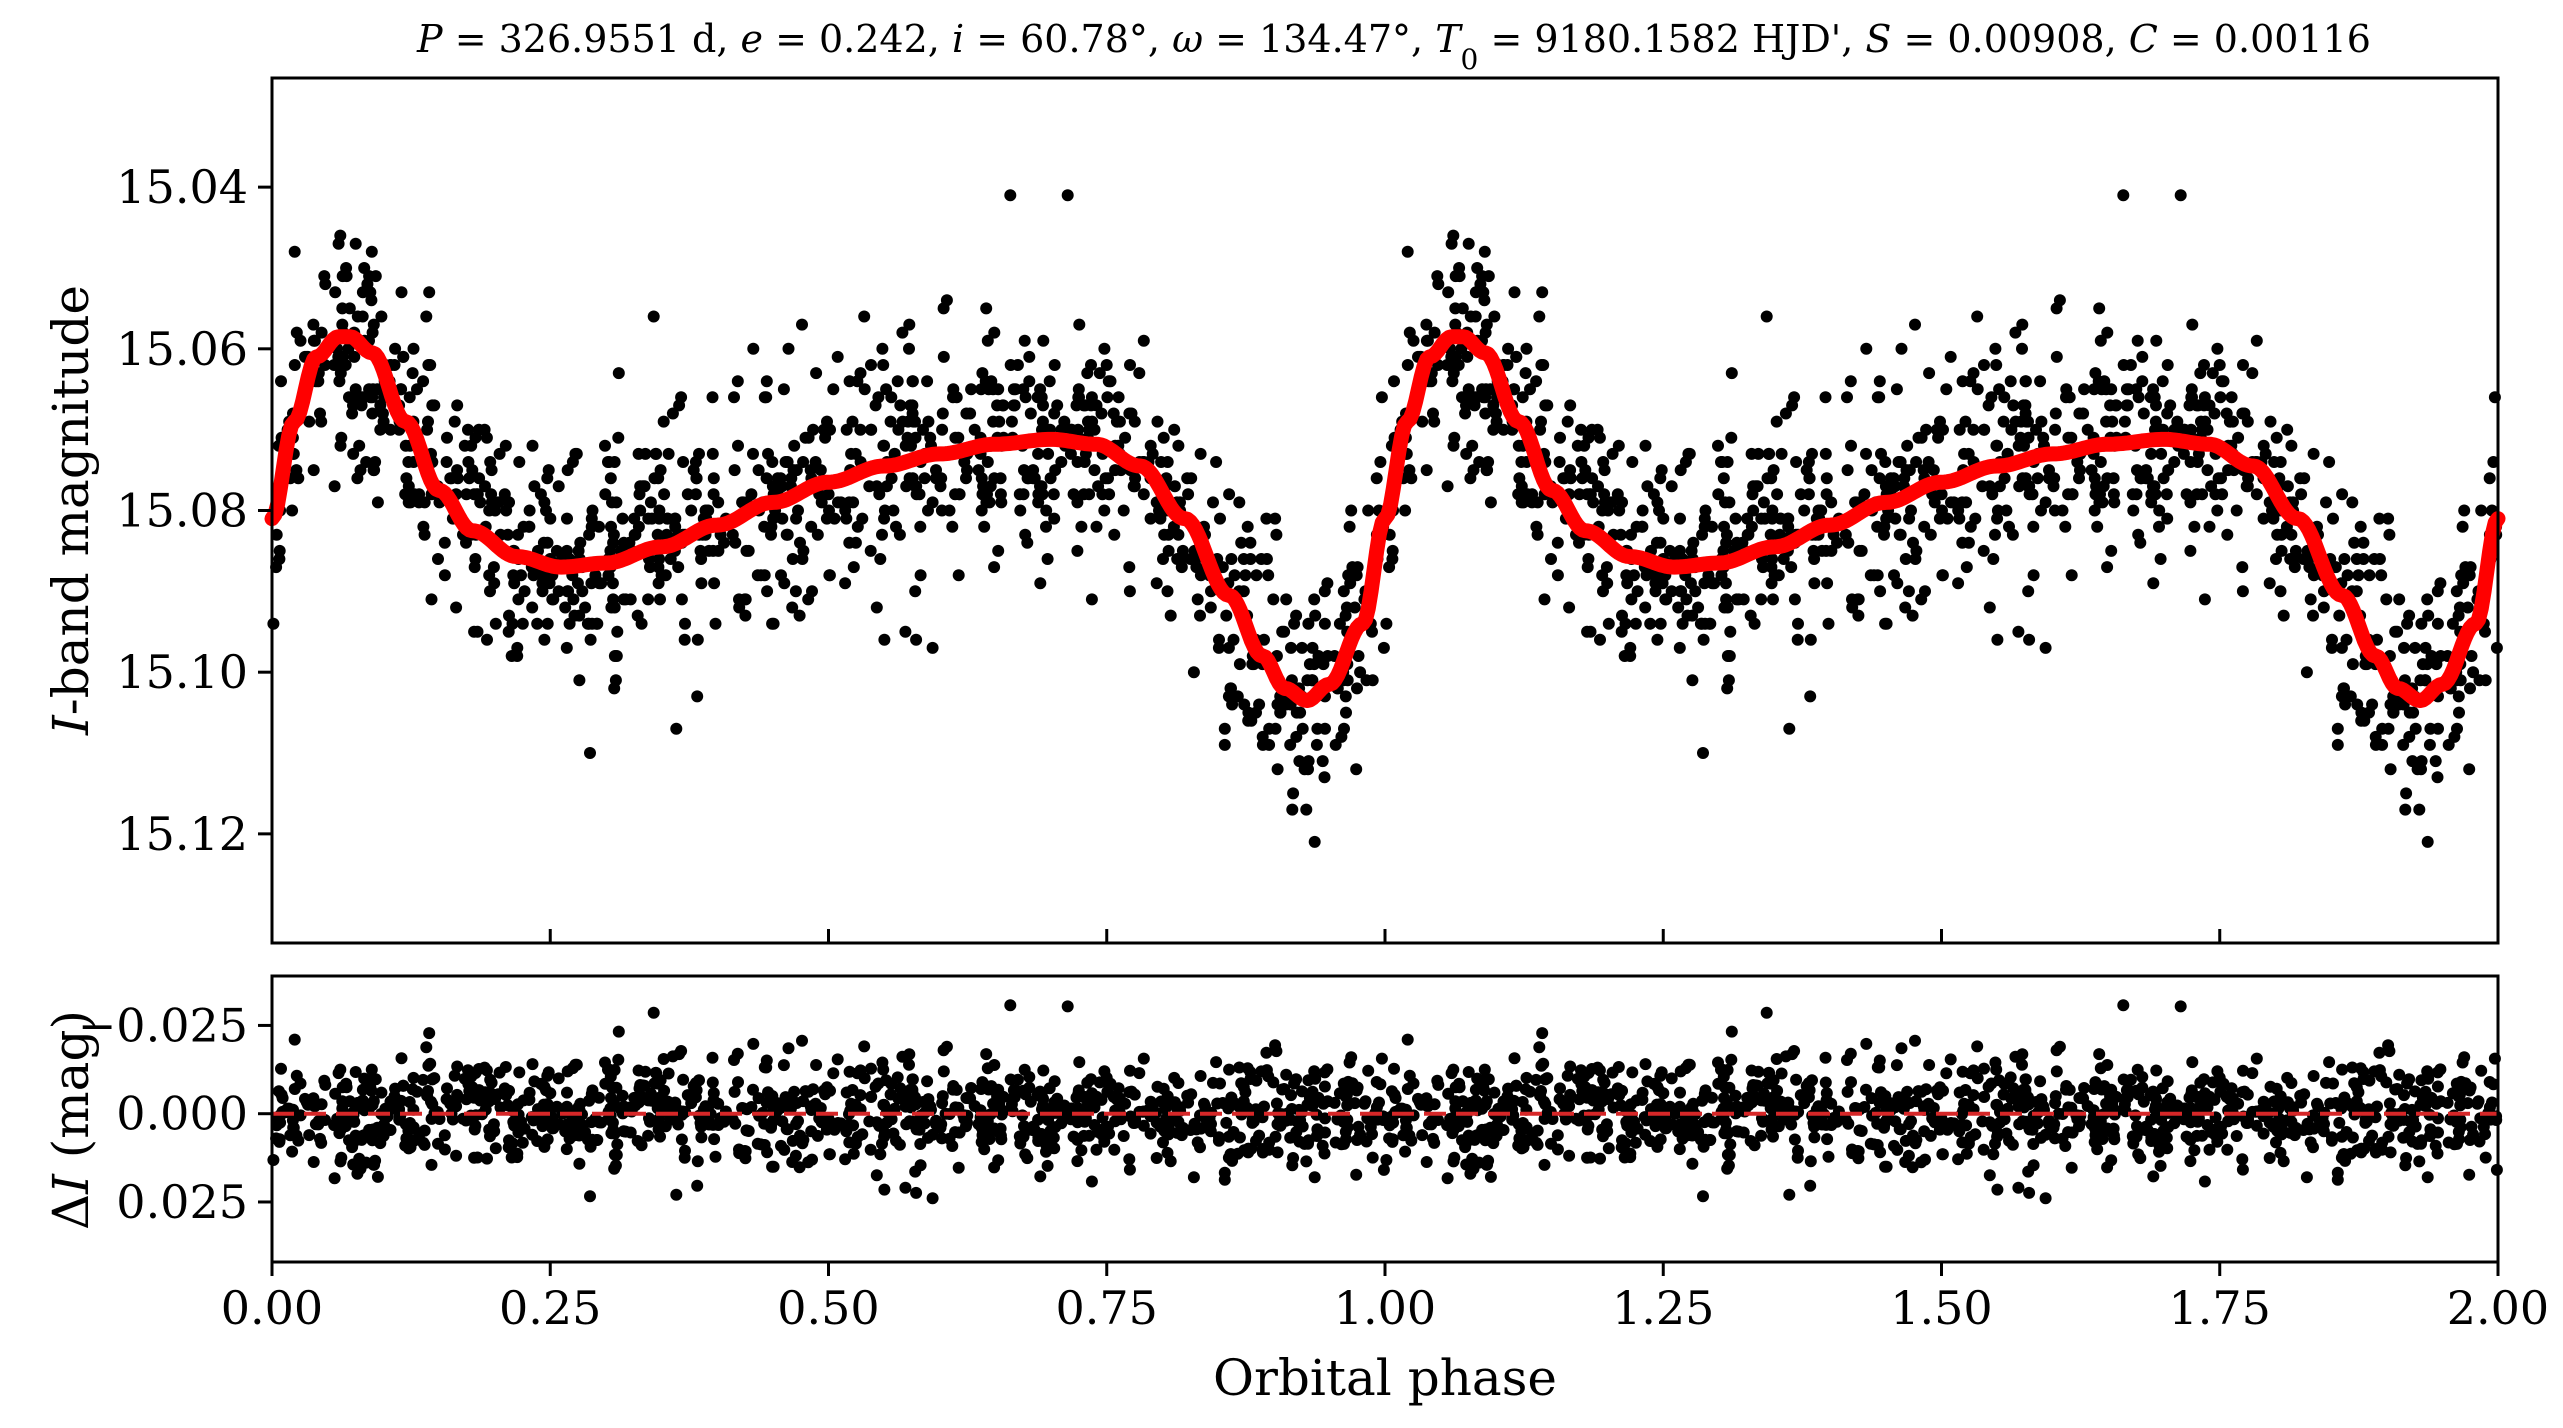 This screenshot has height=1428, width=2563. Describe the element at coordinates (752, 39) in the screenshot. I see `title-param-e: e` at that location.